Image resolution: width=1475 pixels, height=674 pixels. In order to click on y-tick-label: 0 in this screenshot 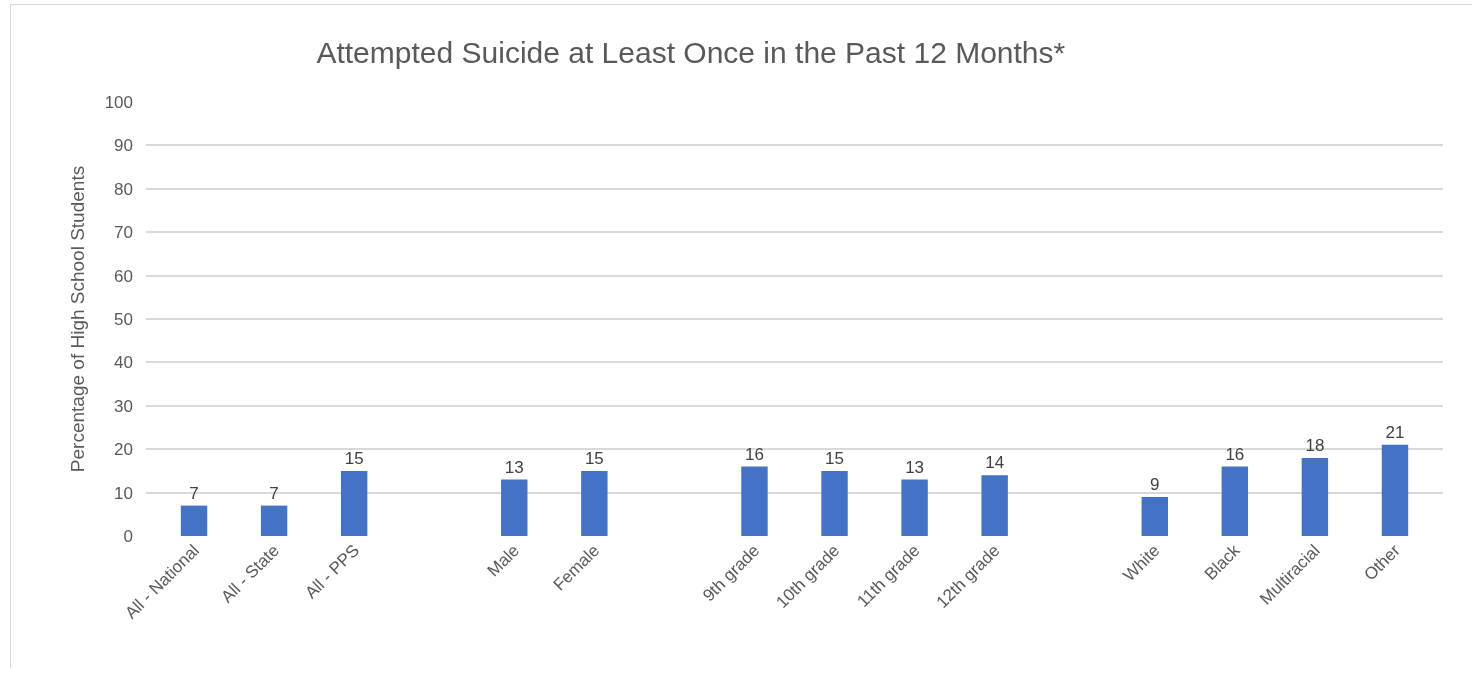, I will do `click(128, 536)`.